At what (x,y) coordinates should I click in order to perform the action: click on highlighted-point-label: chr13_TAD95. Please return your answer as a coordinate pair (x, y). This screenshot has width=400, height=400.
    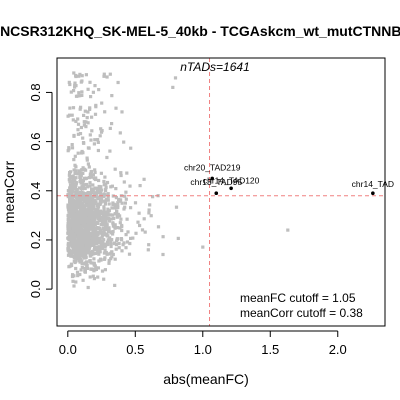
    Looking at the image, I should click on (216, 182).